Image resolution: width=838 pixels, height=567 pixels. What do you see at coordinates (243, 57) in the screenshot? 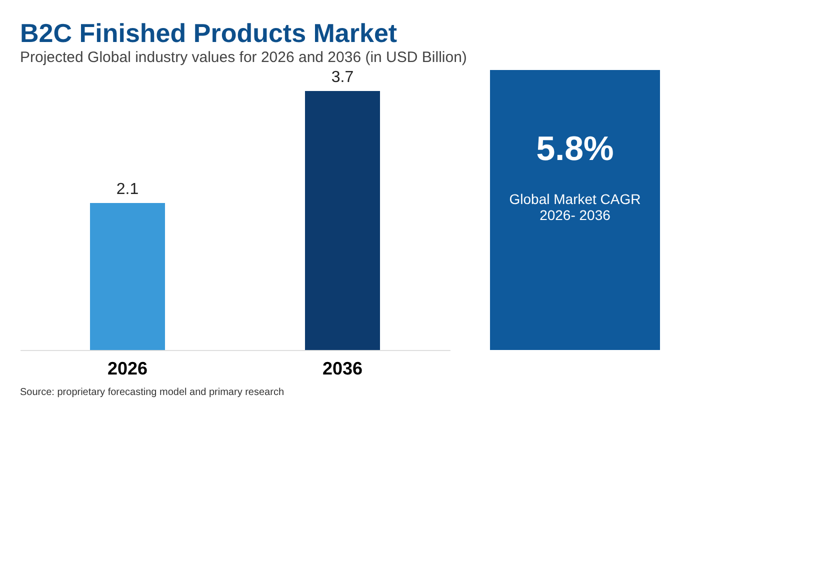
I see `chart-subtitle: Projected Global industry values for 2026 and 2036 (in USD Billion)` at bounding box center [243, 57].